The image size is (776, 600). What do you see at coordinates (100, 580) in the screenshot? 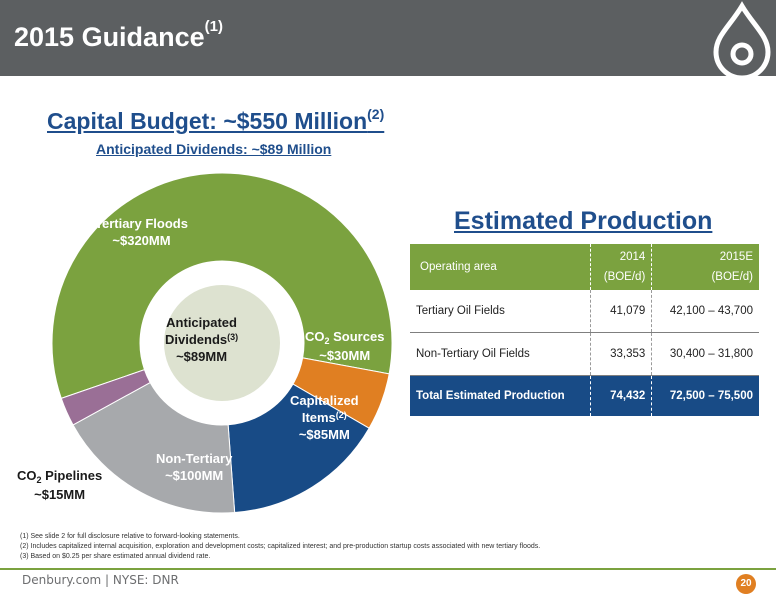
I see `footer-website: Denbury.com | NYSE: DNR` at bounding box center [100, 580].